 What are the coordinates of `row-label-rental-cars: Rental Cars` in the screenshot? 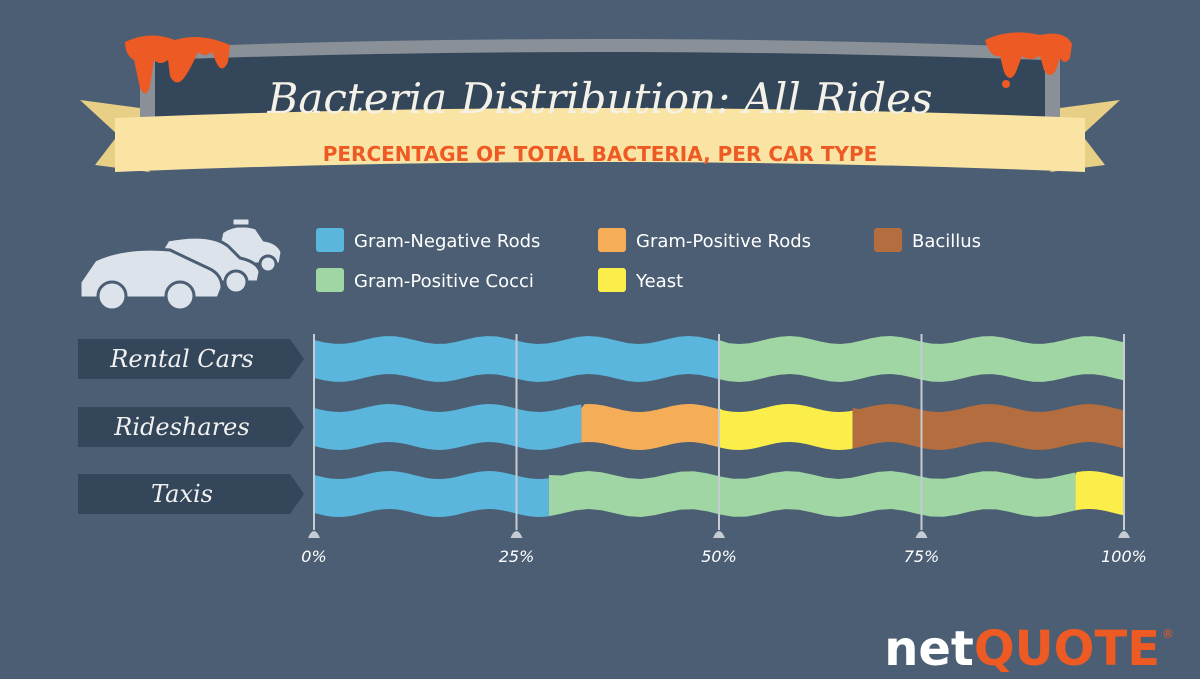 It's located at (181, 359).